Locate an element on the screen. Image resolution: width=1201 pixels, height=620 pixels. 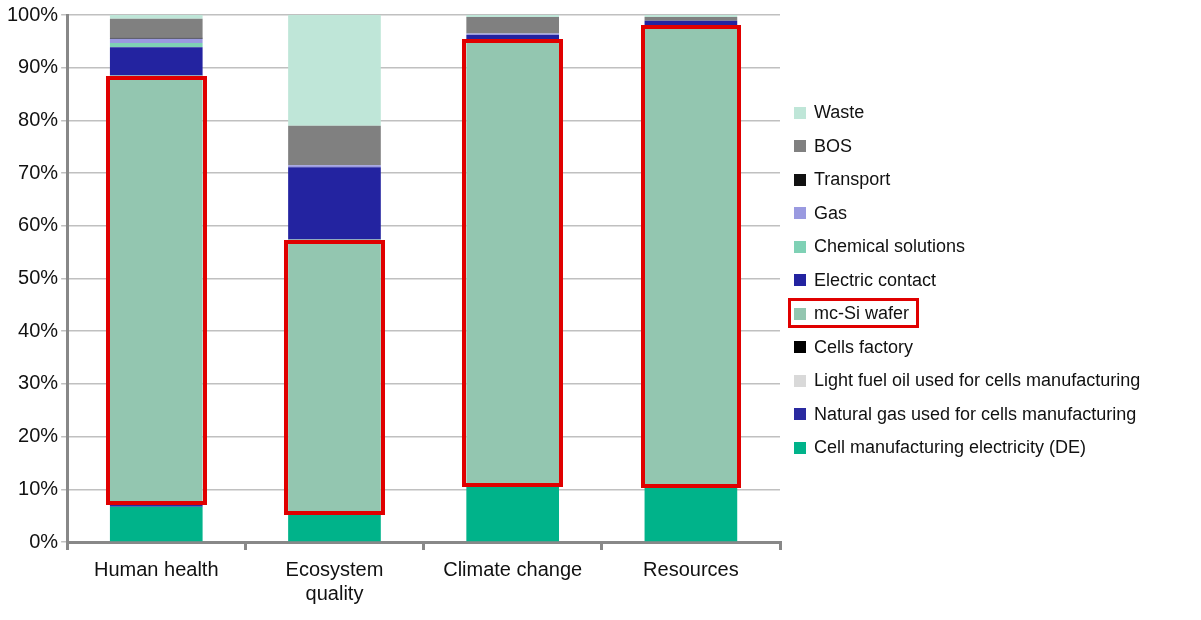
legend-label: BOS is located at coordinates (833, 146).